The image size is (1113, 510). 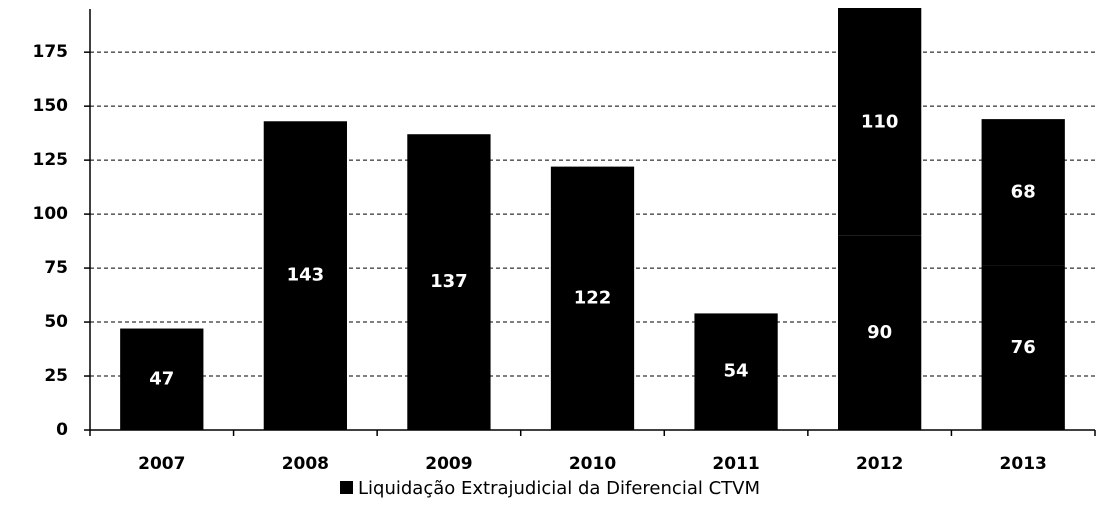 I want to click on y-tick-label: 100, so click(x=51, y=214).